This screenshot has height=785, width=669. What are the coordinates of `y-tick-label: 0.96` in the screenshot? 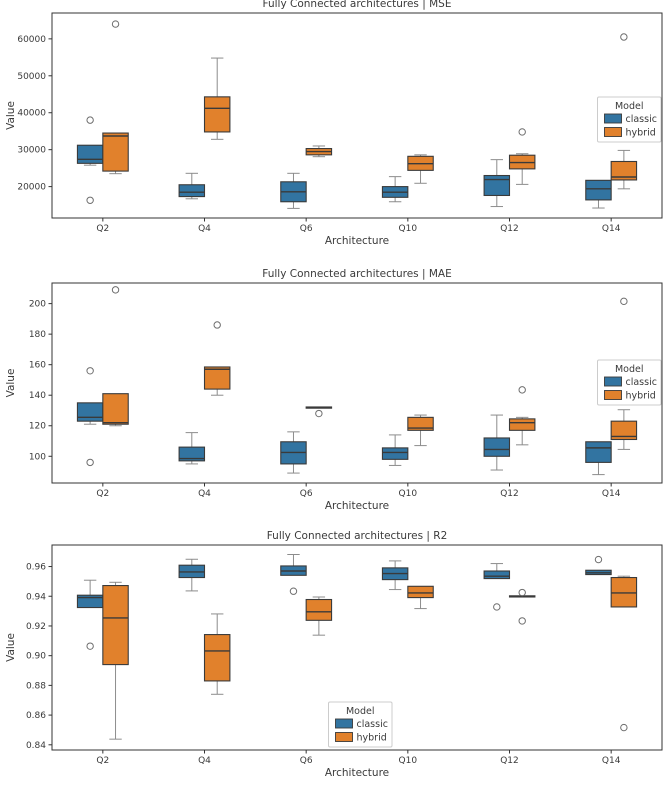 It's located at (36, 568).